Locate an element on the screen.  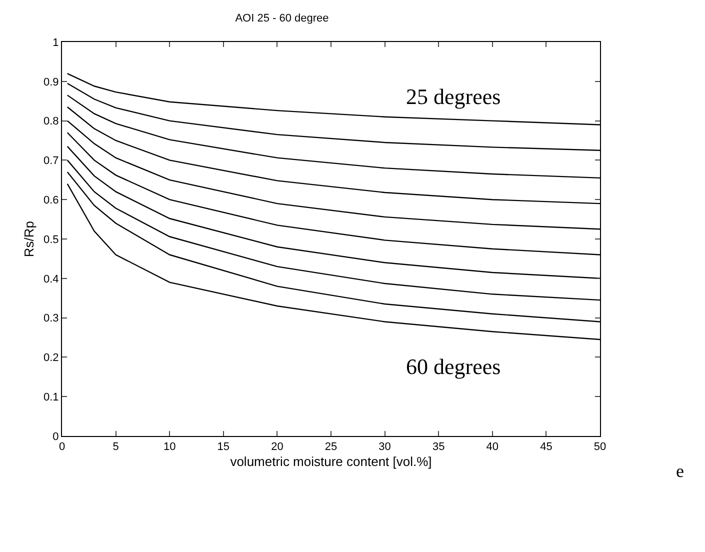
x-tick-label: 15 is located at coordinates (223, 447).